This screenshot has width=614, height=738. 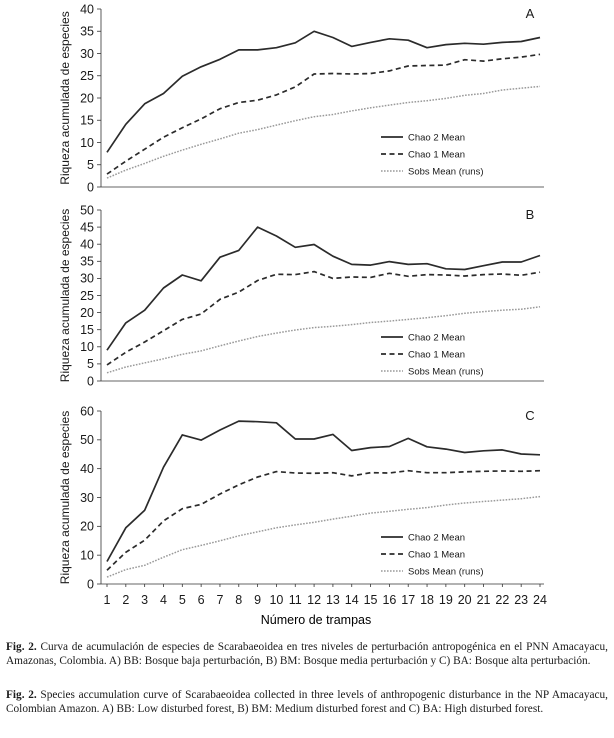 What do you see at coordinates (65, 497) in the screenshot?
I see `y-axis-title: Riqueza acumulada de especies` at bounding box center [65, 497].